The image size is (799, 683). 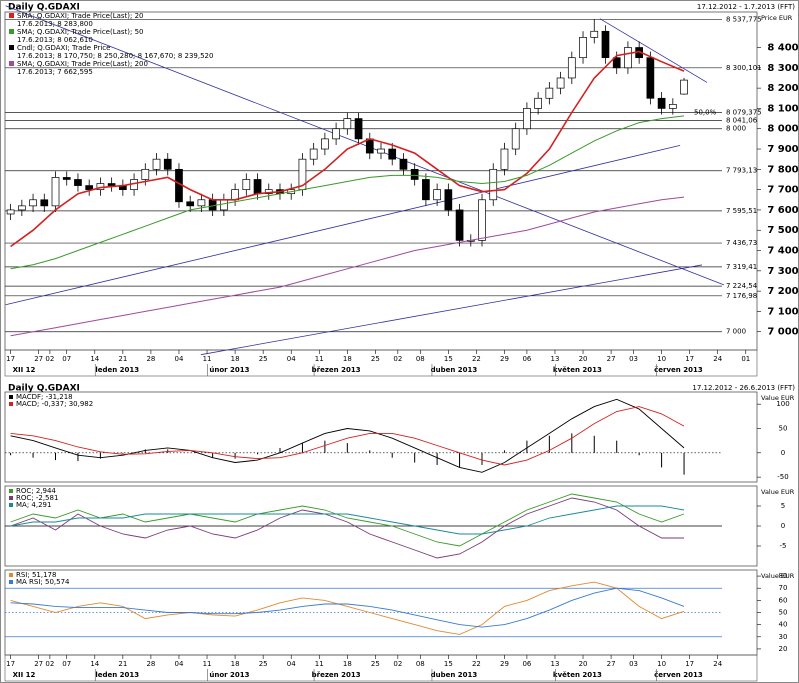 I want to click on x-axis-band, so click(x=381, y=363).